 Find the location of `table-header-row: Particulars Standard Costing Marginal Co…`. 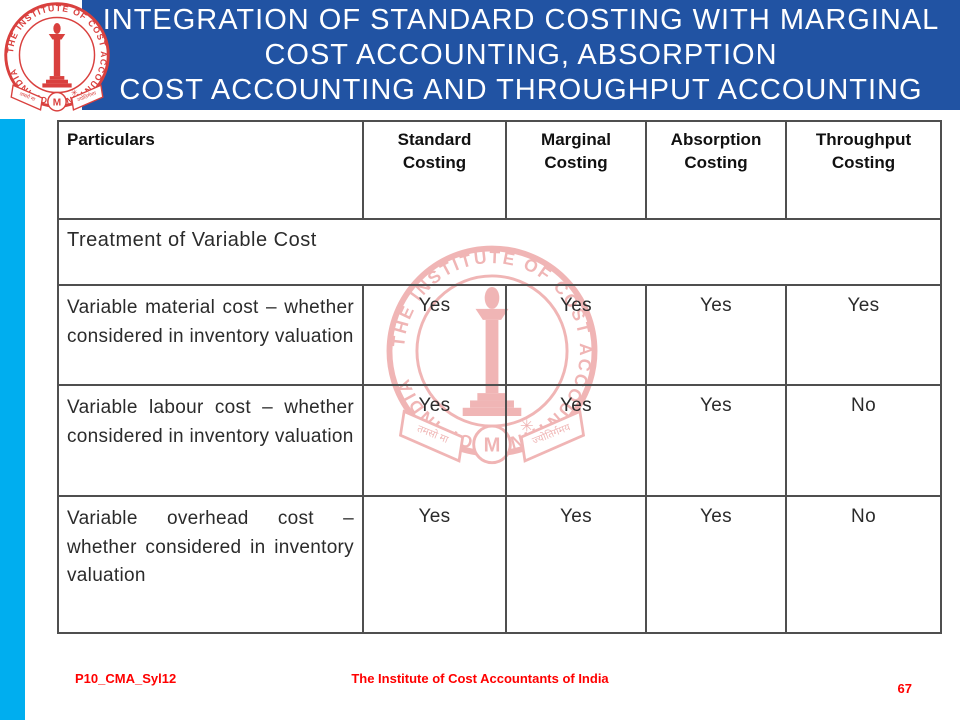

table-header-row: Particulars Standard Costing Marginal Co… is located at coordinates (499, 170).